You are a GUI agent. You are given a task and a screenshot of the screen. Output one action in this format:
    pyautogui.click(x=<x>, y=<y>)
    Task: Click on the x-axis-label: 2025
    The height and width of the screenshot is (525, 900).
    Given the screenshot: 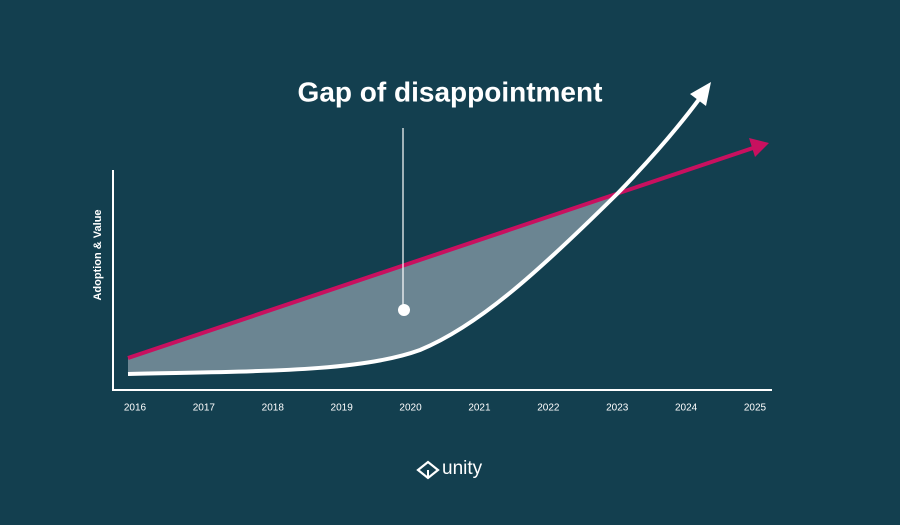 What is the action you would take?
    pyautogui.click(x=755, y=408)
    